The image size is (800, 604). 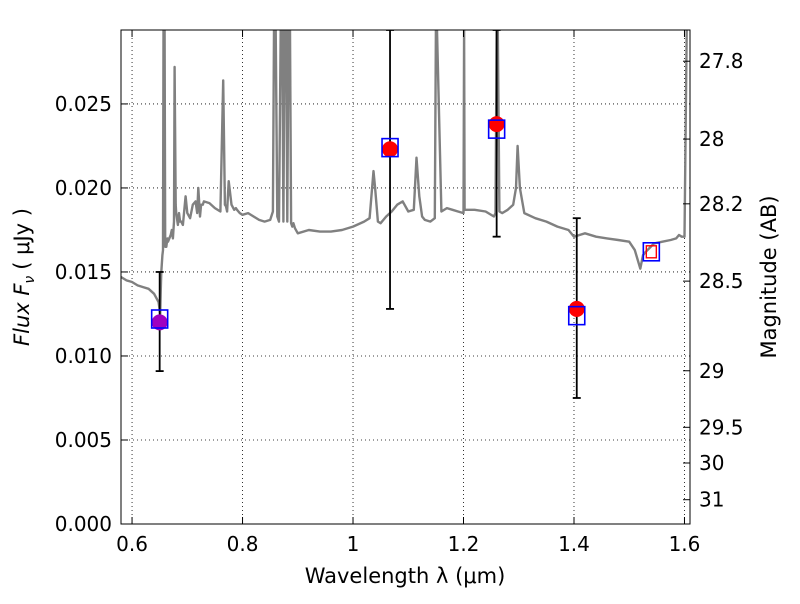 I want to click on right-tick-label: 28, so click(x=711, y=139).